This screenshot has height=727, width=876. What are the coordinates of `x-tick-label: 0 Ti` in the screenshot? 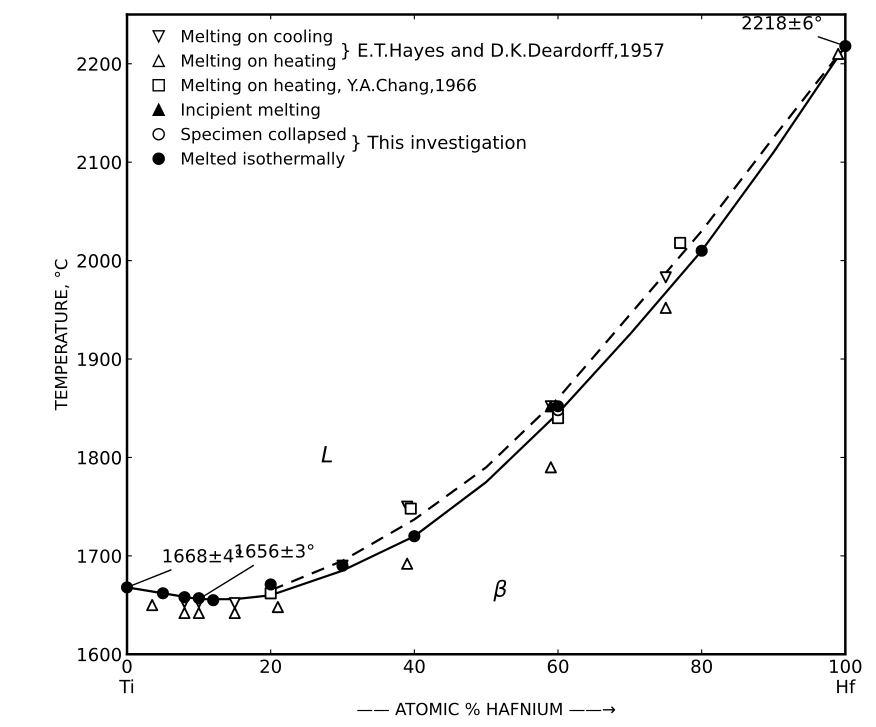 It's located at (126, 676).